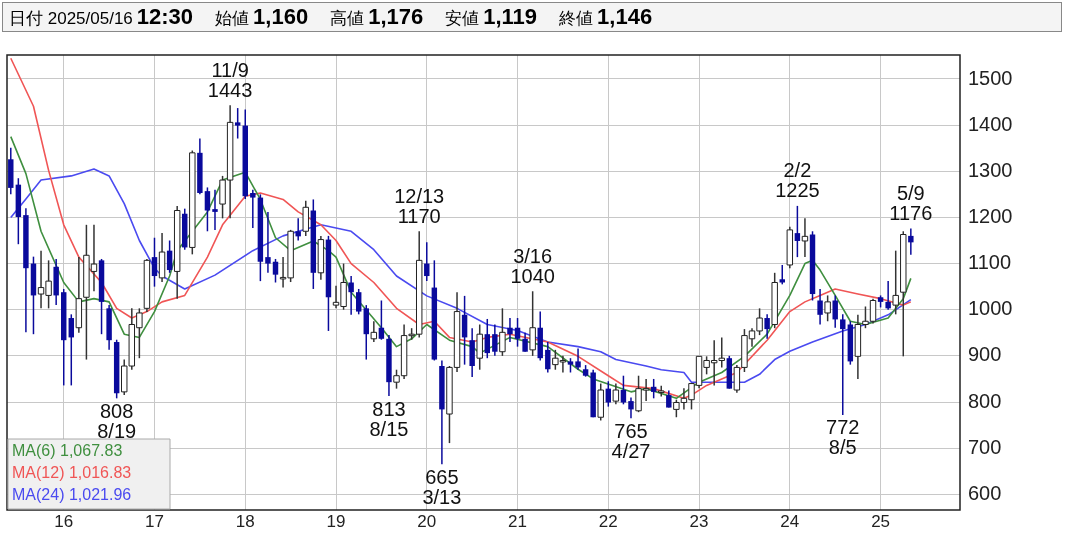 The image size is (1070, 533). What do you see at coordinates (881, 521) in the screenshot?
I see `x-tick-label: 25` at bounding box center [881, 521].